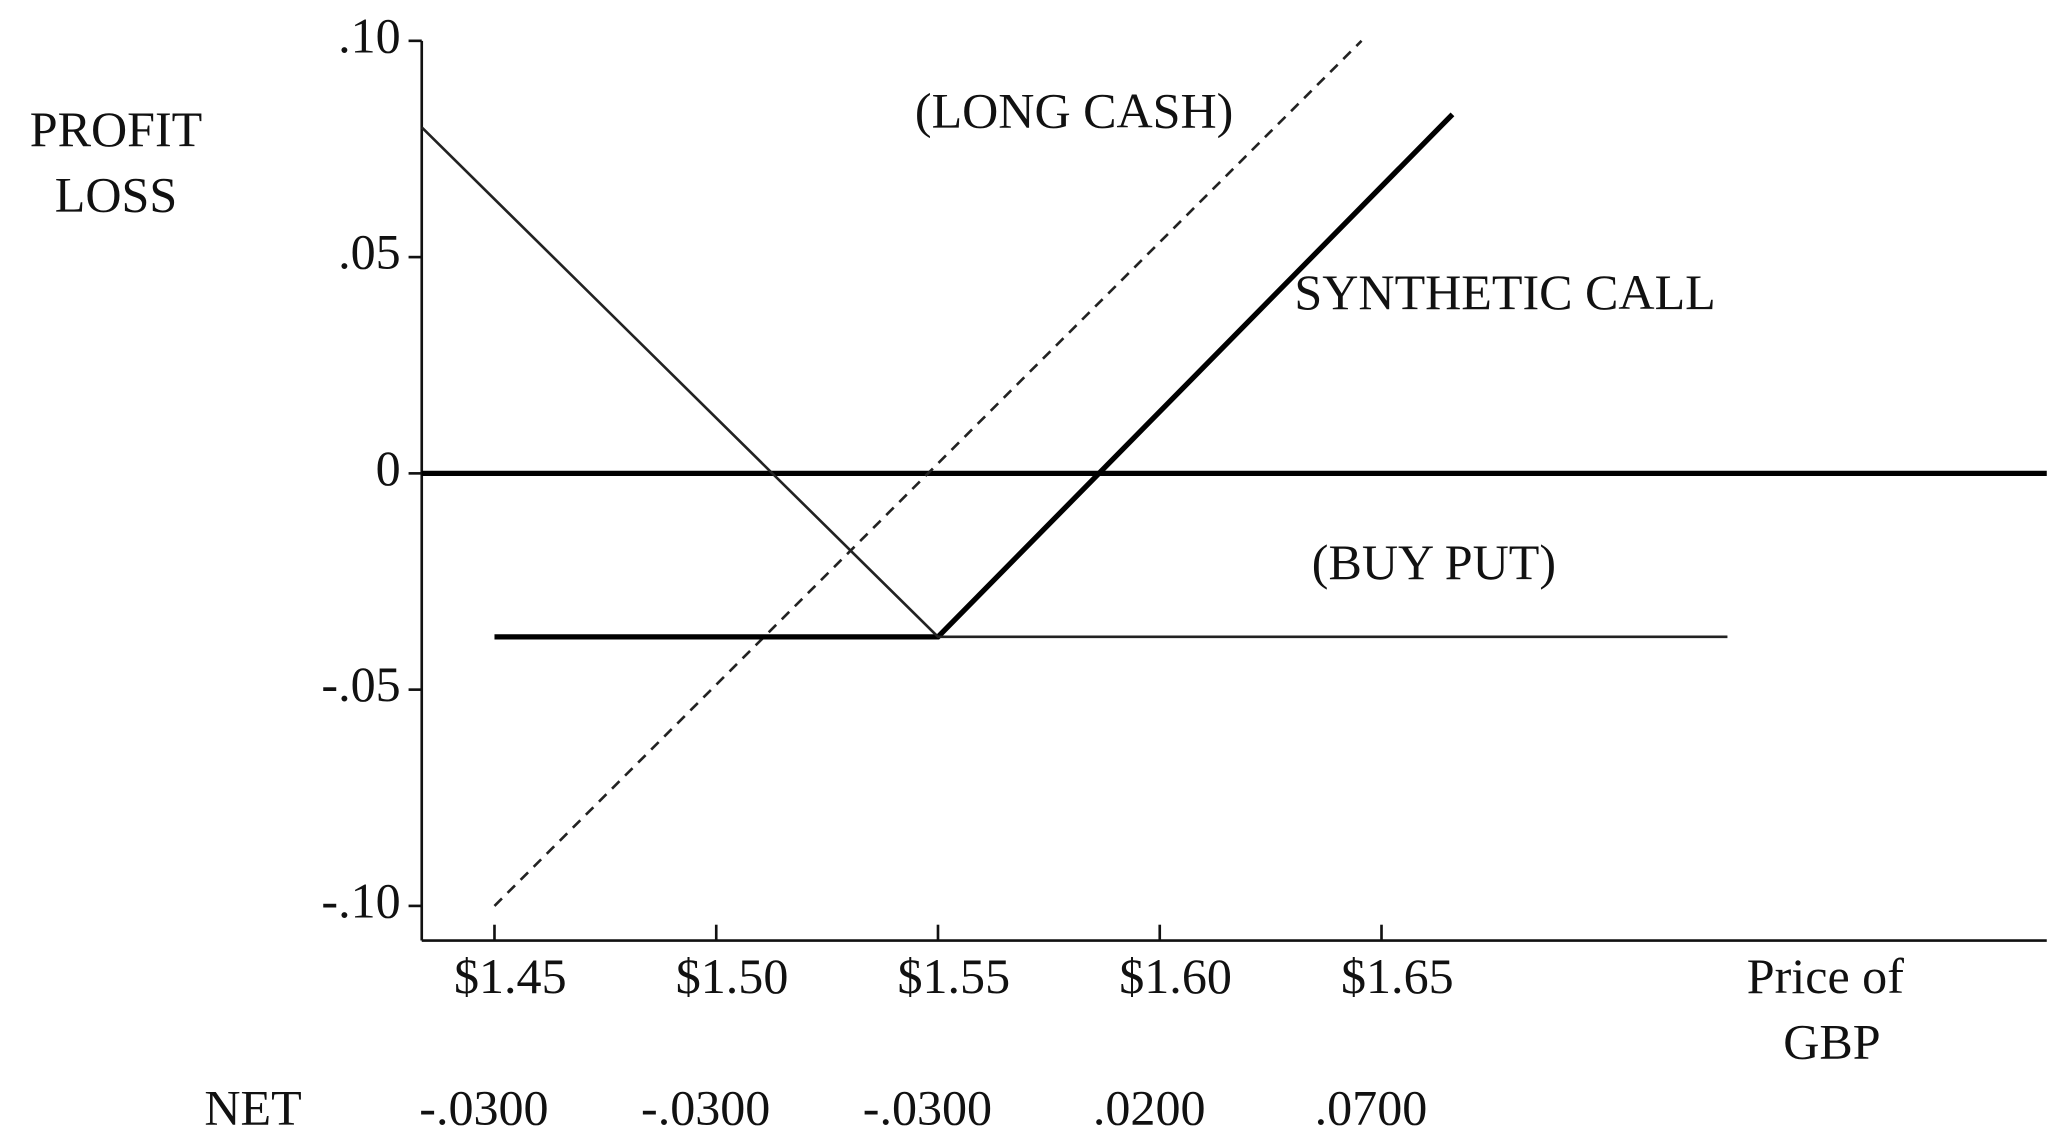  I want to click on series-label: (BUY PUT), so click(1434, 562).